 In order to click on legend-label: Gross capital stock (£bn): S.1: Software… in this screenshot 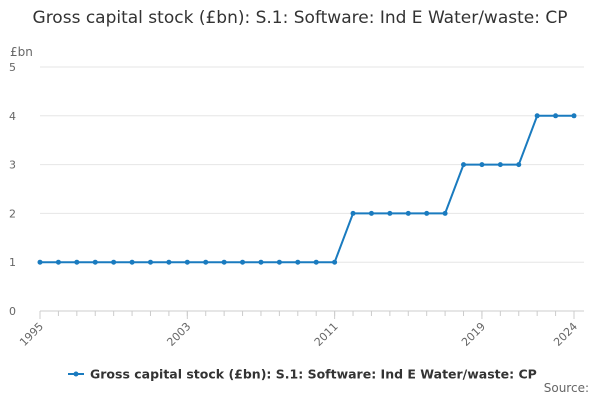, I will do `click(313, 374)`.